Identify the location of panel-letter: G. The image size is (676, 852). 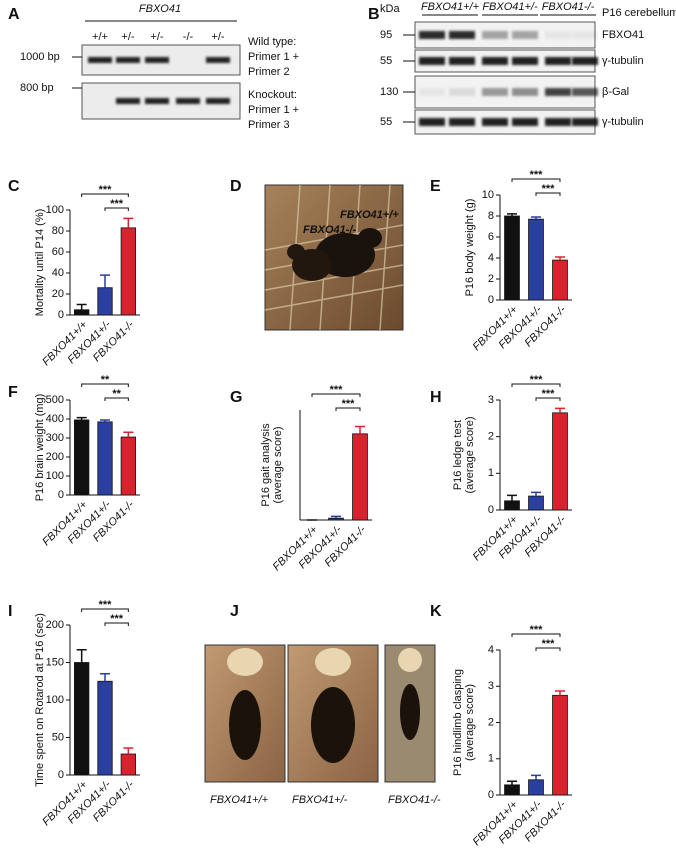
(236, 397).